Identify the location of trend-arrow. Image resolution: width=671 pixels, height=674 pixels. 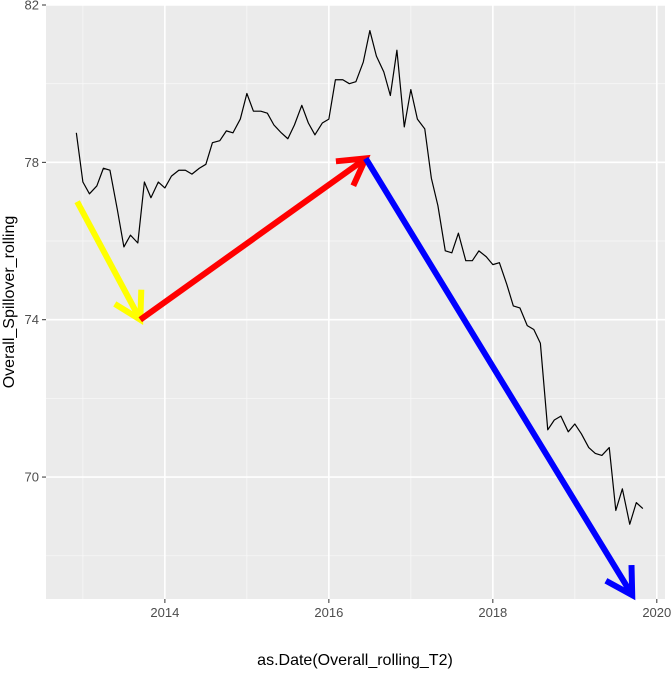
(254, 238).